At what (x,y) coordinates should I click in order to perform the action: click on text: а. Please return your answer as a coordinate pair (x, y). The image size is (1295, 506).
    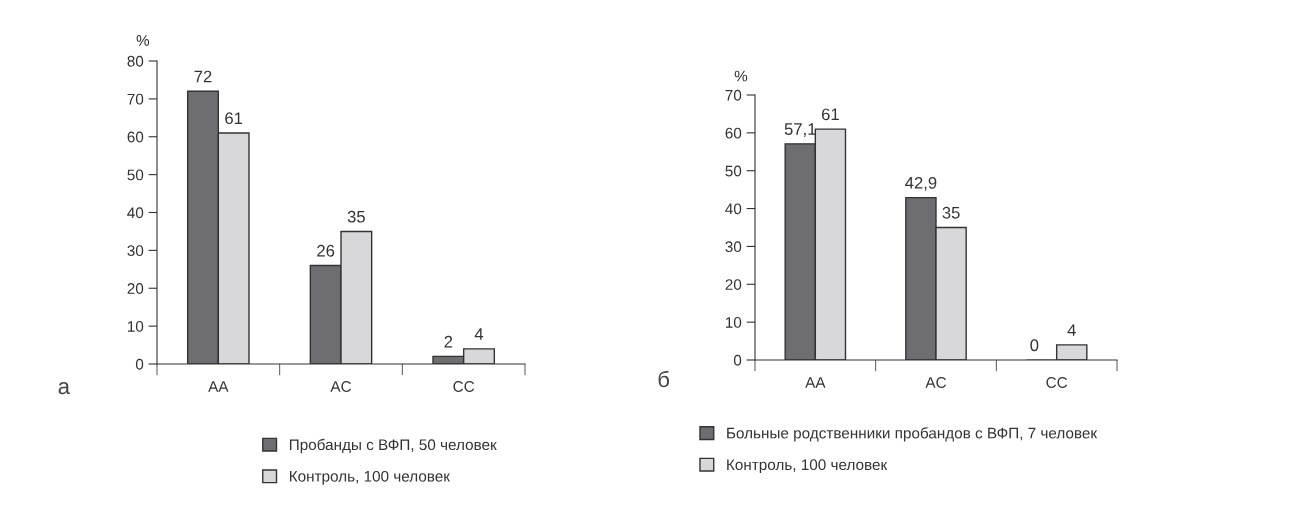
    Looking at the image, I should click on (64, 388).